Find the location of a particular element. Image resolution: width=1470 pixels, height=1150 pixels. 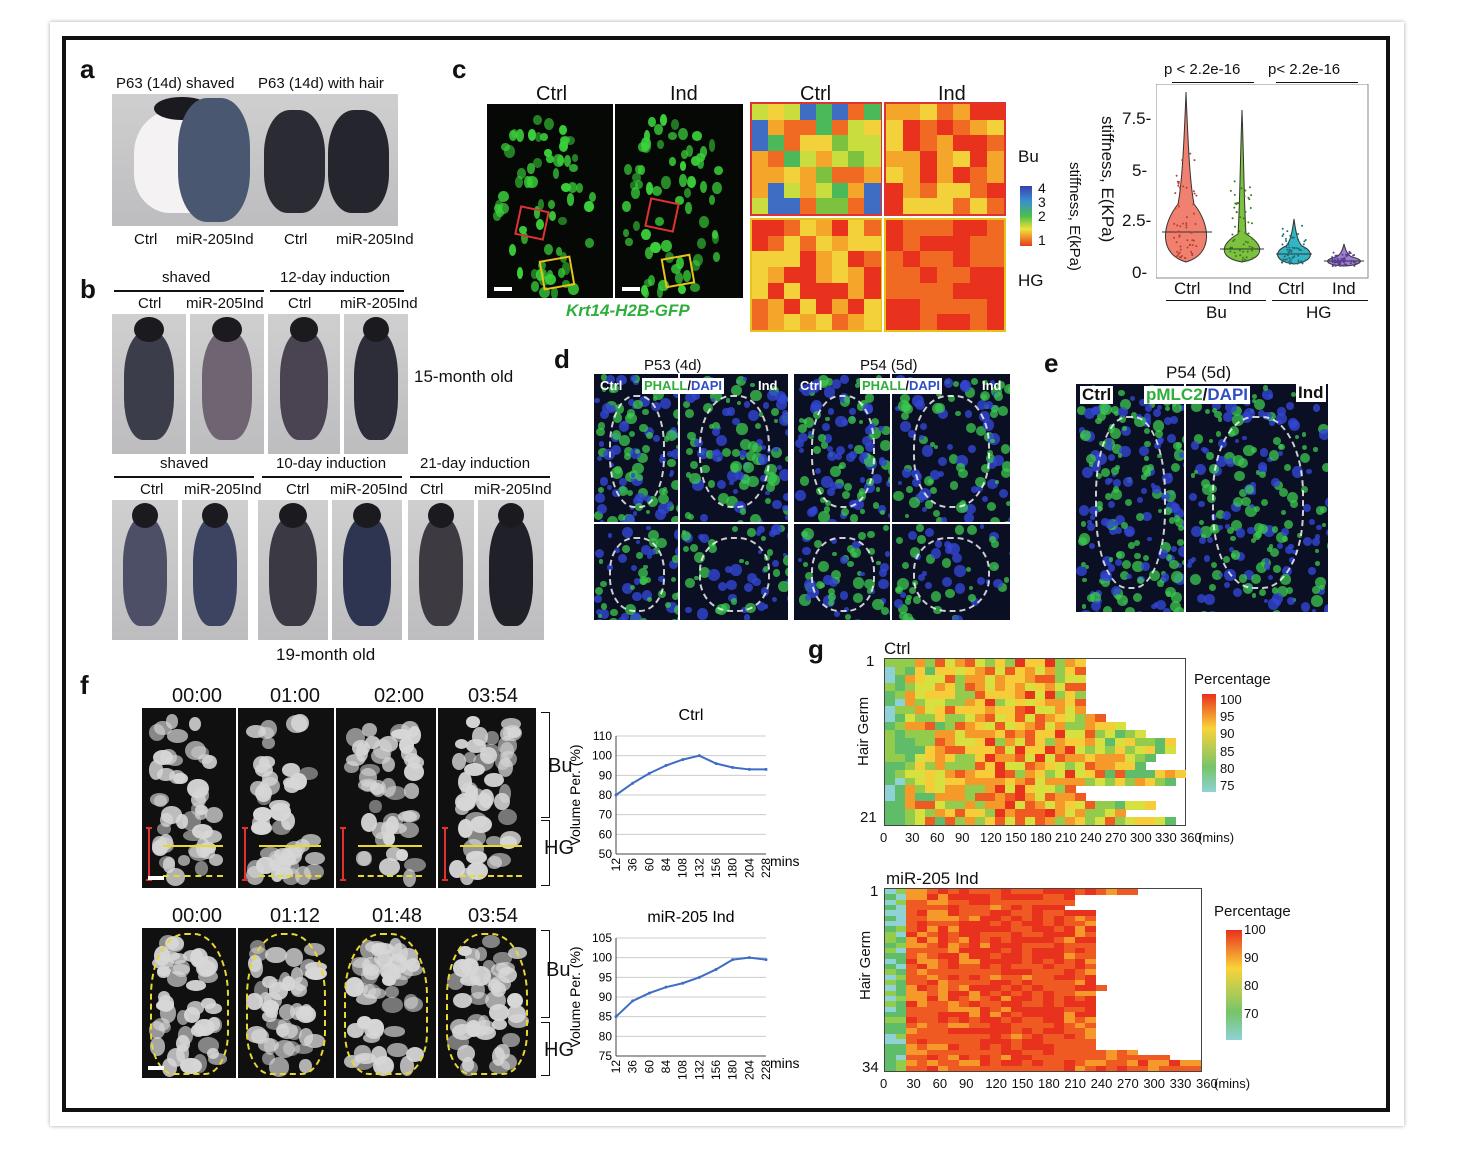

c-row-label-bu: Bu is located at coordinates (1028, 156).